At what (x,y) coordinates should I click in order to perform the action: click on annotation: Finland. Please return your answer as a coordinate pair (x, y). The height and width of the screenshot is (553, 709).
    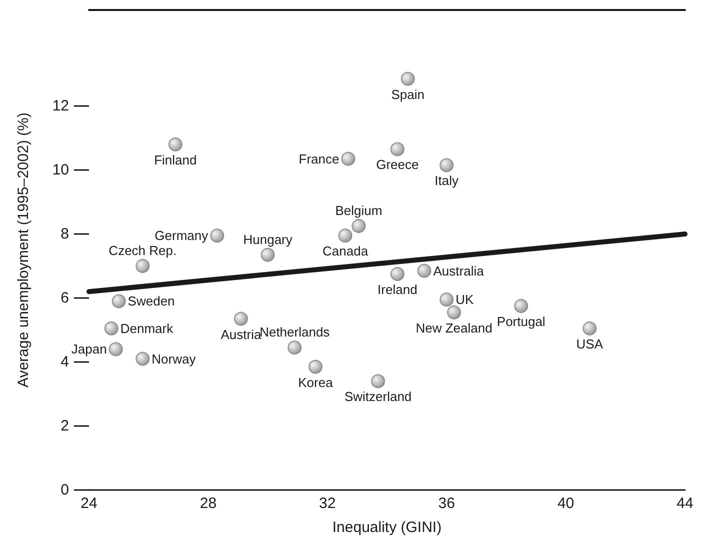
    Looking at the image, I should click on (175, 160).